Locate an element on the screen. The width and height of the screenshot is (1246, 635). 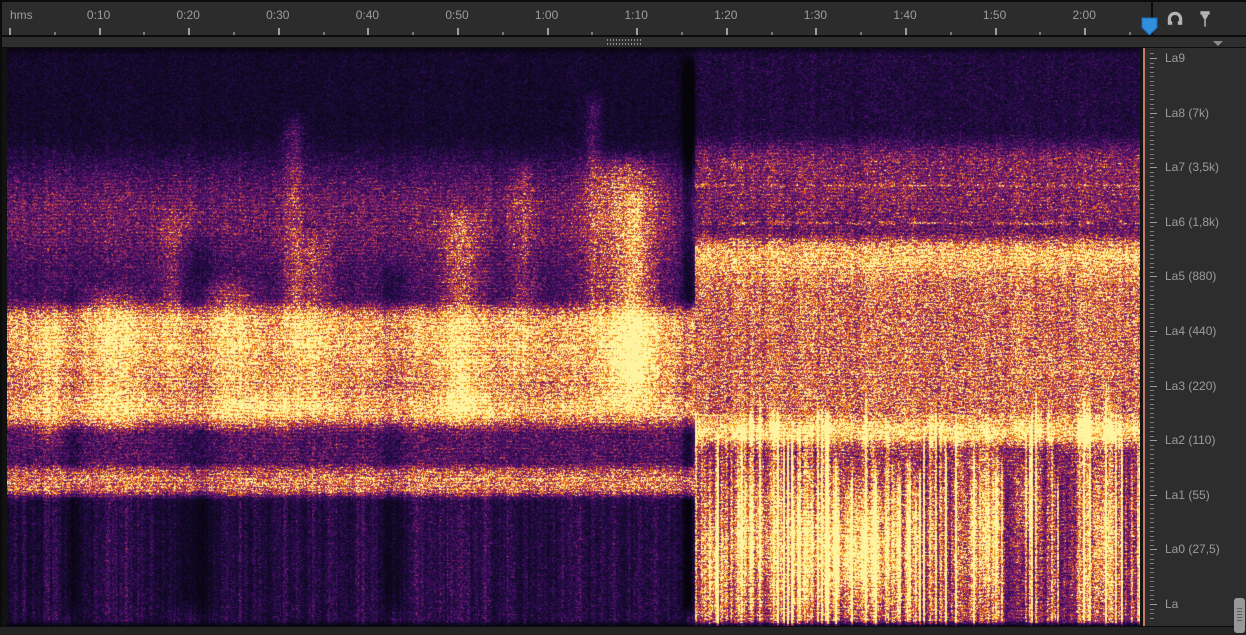
frequency-ruler-menu-arrow is located at coordinates (1218, 43).